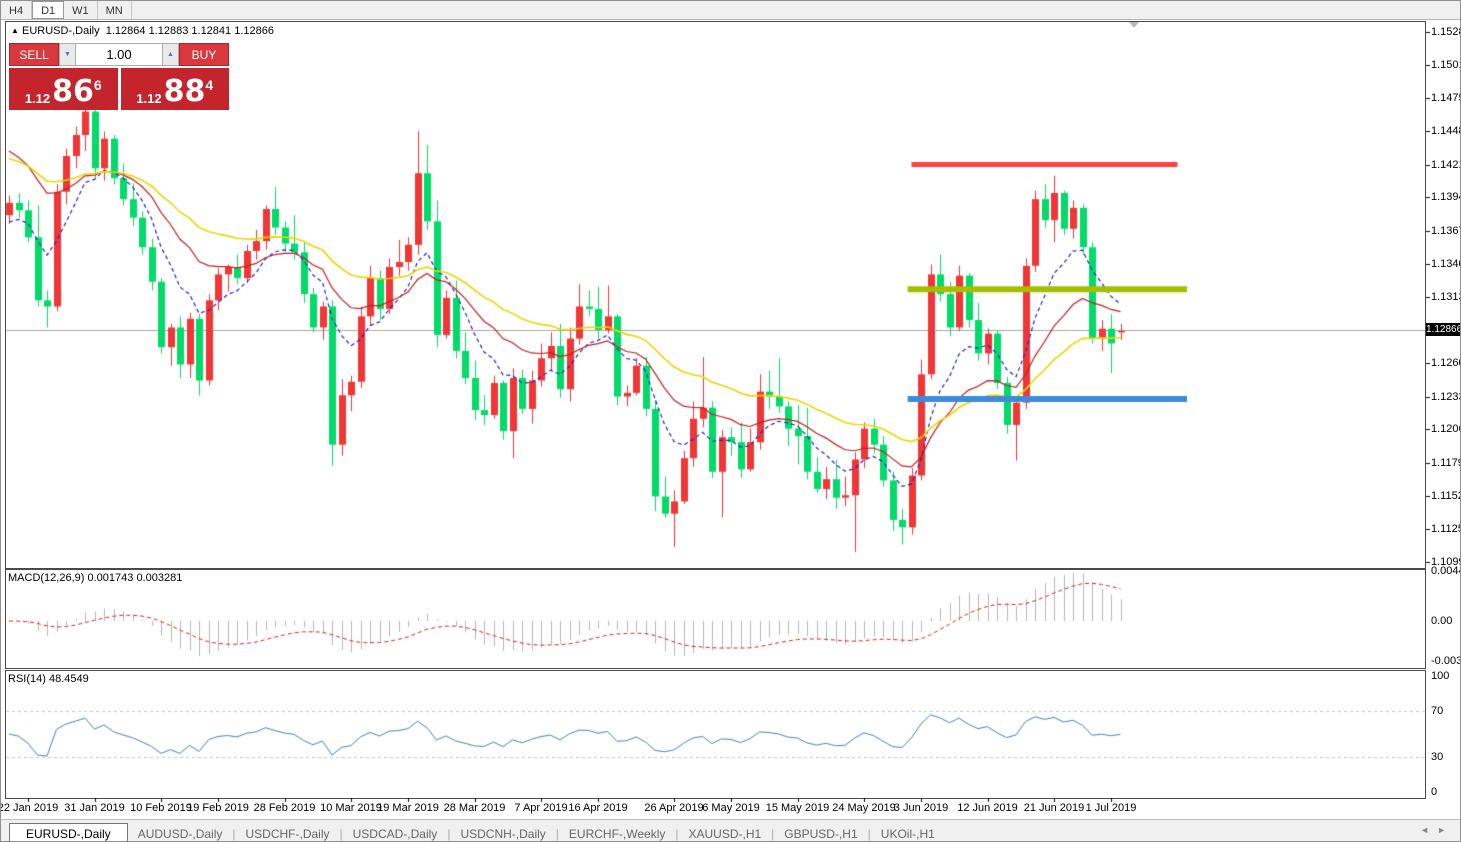  I want to click on date-axis-label: 26 Apr 2019, so click(674, 808).